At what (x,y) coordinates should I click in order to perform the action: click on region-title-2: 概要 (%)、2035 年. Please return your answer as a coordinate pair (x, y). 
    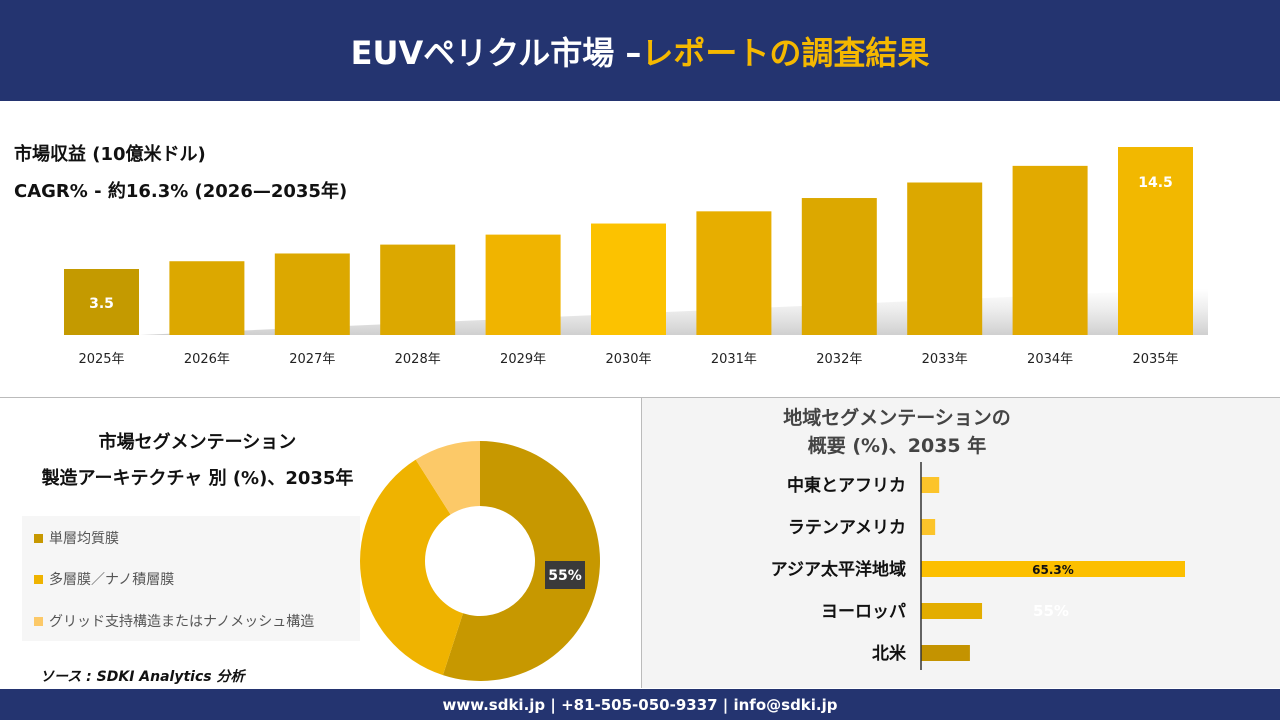
    Looking at the image, I should click on (897, 446).